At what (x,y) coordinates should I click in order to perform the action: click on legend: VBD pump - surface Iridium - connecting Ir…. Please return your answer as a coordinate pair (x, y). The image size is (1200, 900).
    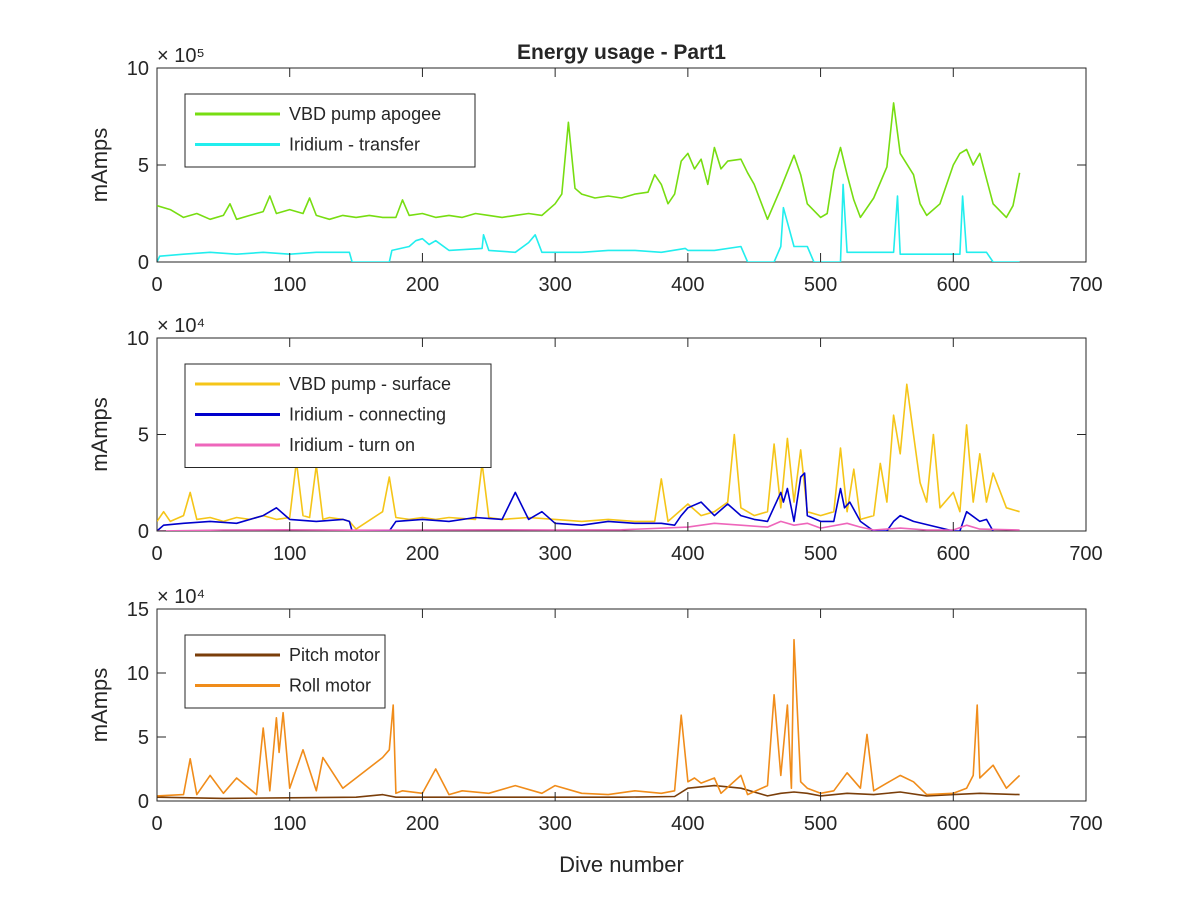
    Looking at the image, I should click on (338, 415).